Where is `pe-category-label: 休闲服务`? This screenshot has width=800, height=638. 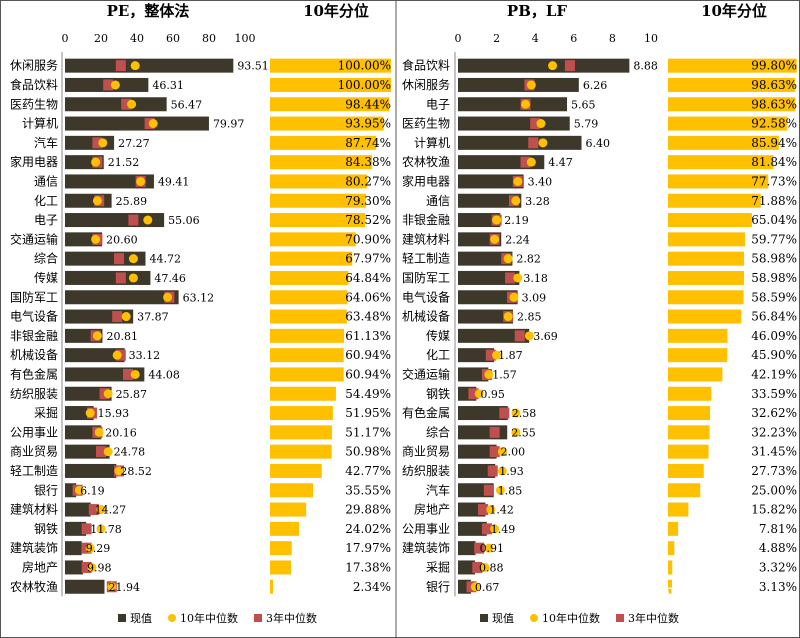
pe-category-label: 休闲服务 is located at coordinates (34, 65).